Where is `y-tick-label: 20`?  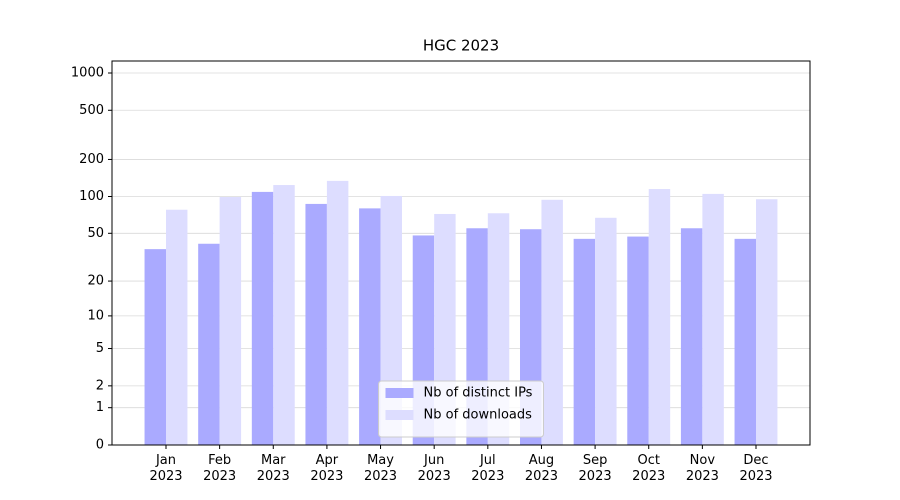 y-tick-label: 20 is located at coordinates (95, 281).